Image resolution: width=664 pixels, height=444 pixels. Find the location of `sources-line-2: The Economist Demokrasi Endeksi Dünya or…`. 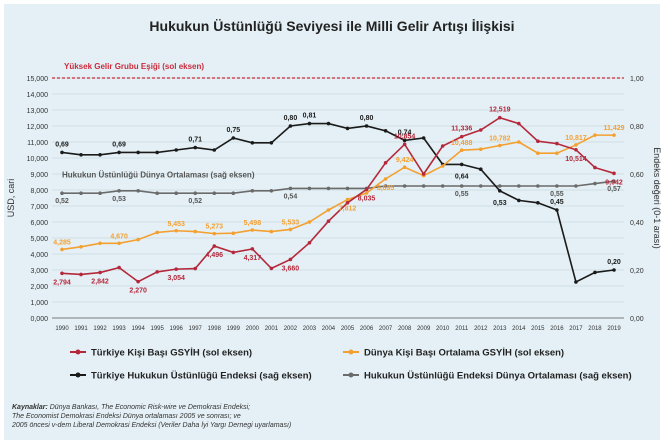

sources-line-2: The Economist Demokrasi Endeksi Dünya or… is located at coordinates (126, 416).